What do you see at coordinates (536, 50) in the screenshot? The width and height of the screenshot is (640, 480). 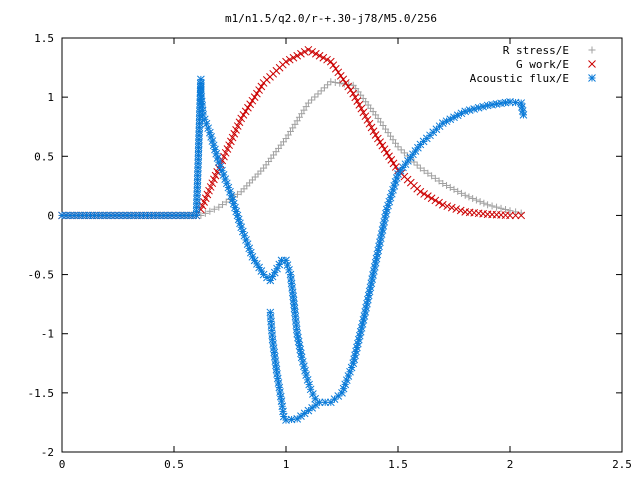 I see `legend-label: R stress/E` at bounding box center [536, 50].